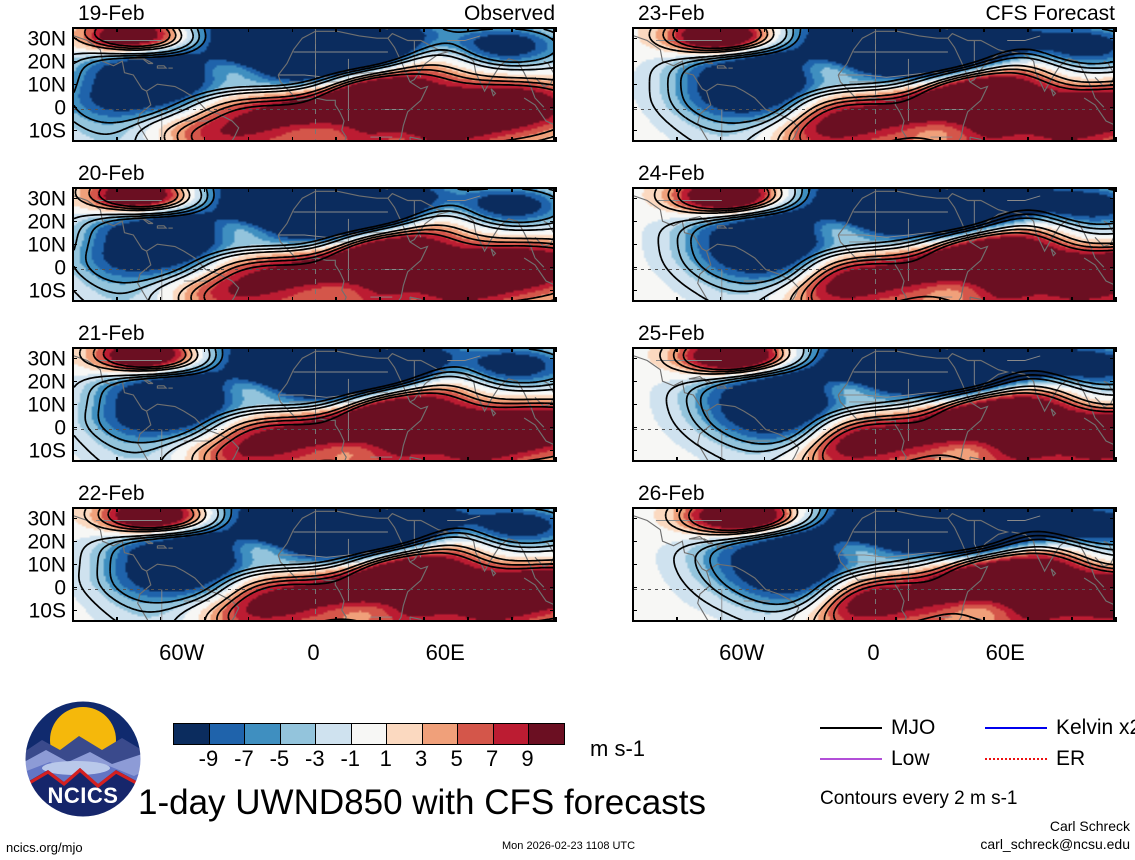  What do you see at coordinates (46, 518) in the screenshot?
I see `y-tick-label: 30N` at bounding box center [46, 518].